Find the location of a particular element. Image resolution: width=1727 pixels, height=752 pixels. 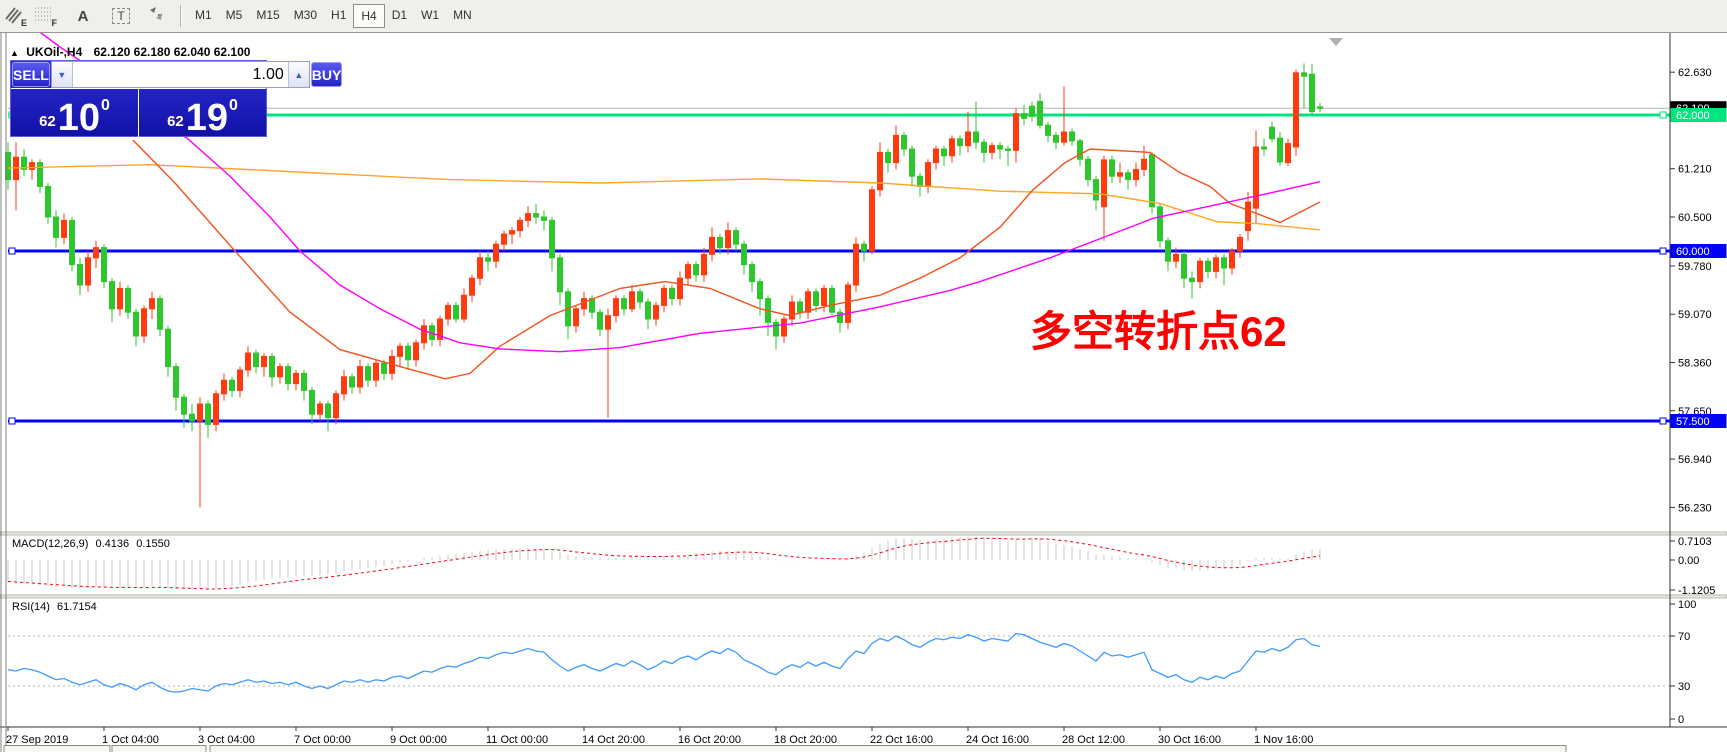

sell-price-point: 0 is located at coordinates (105, 105).